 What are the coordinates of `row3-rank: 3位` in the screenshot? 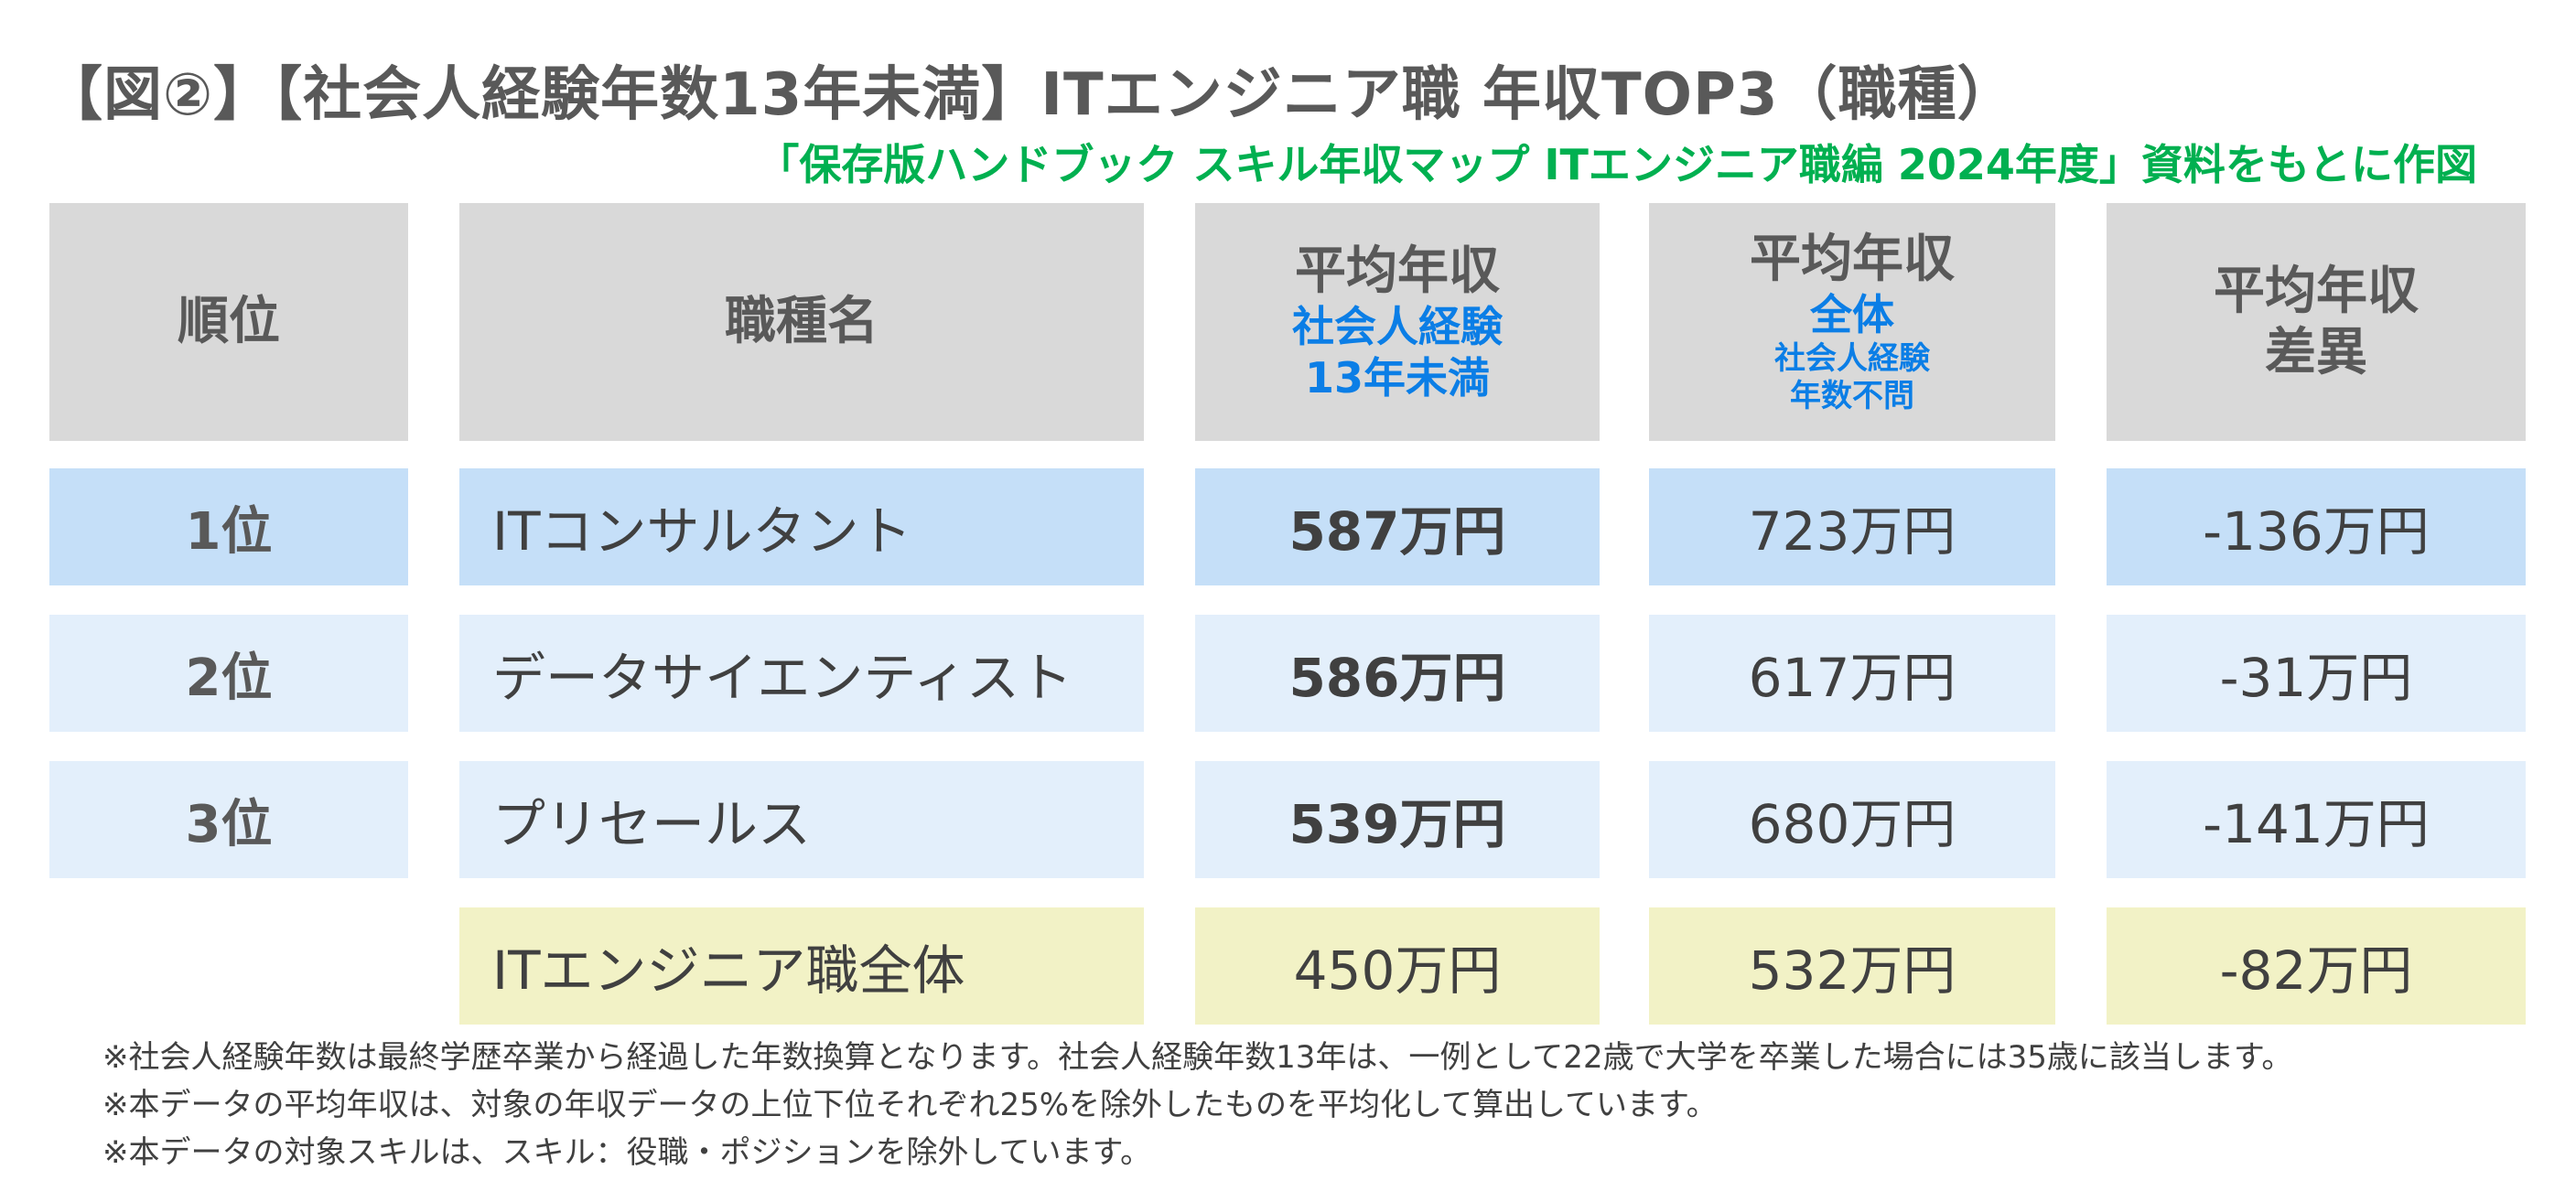 It's located at (228, 819).